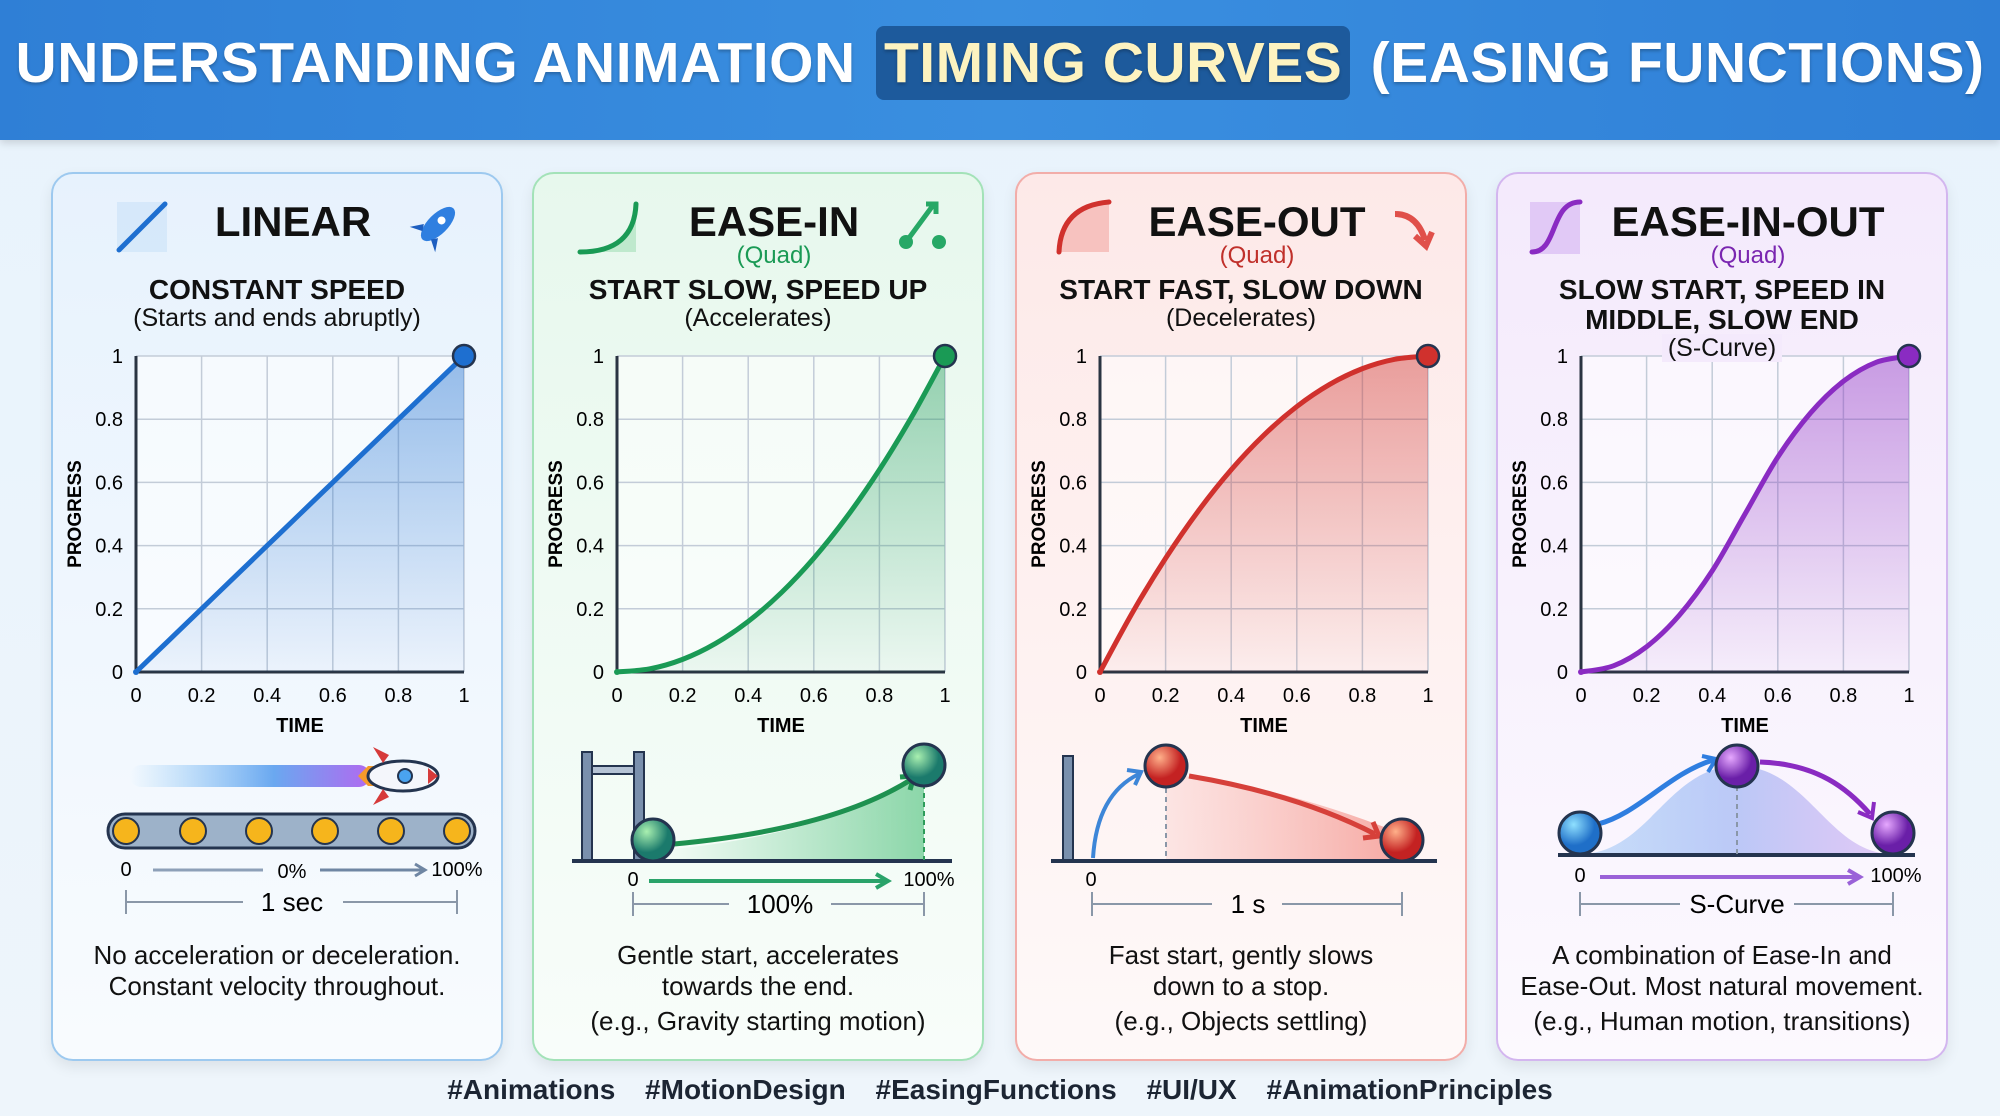  I want to click on description-line: (e.g., Objects settling), so click(1241, 1021).